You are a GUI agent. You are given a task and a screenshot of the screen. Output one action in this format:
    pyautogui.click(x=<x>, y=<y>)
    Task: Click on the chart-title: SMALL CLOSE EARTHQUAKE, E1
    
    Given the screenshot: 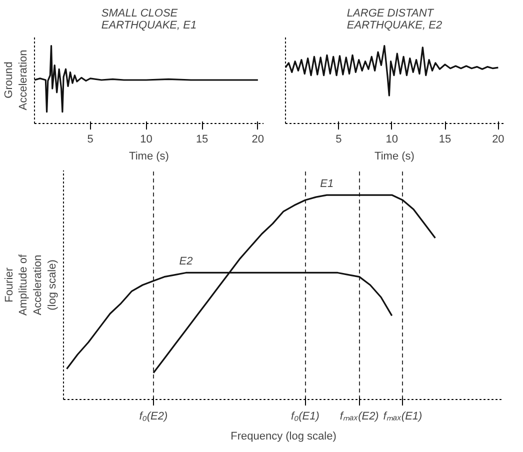 What is the action you would take?
    pyautogui.click(x=149, y=20)
    